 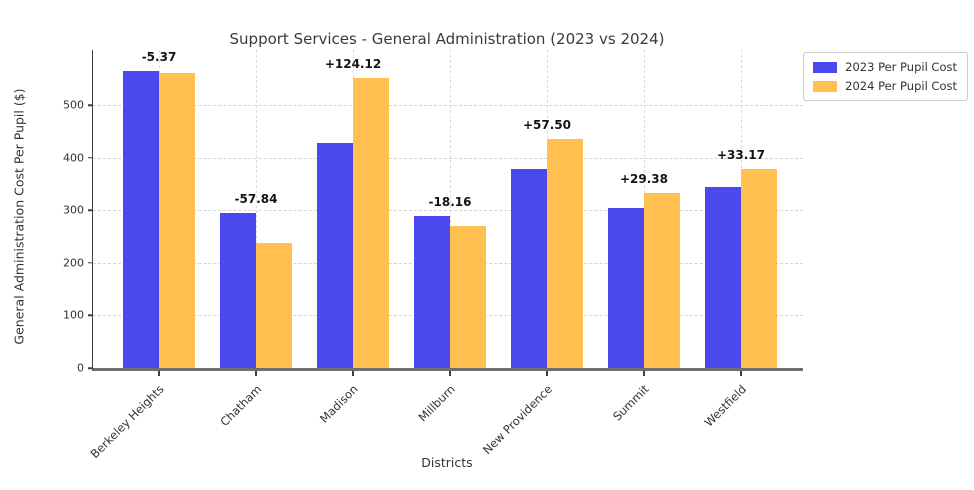 I want to click on x-tick-label-6: Westfield, so click(x=725, y=406).